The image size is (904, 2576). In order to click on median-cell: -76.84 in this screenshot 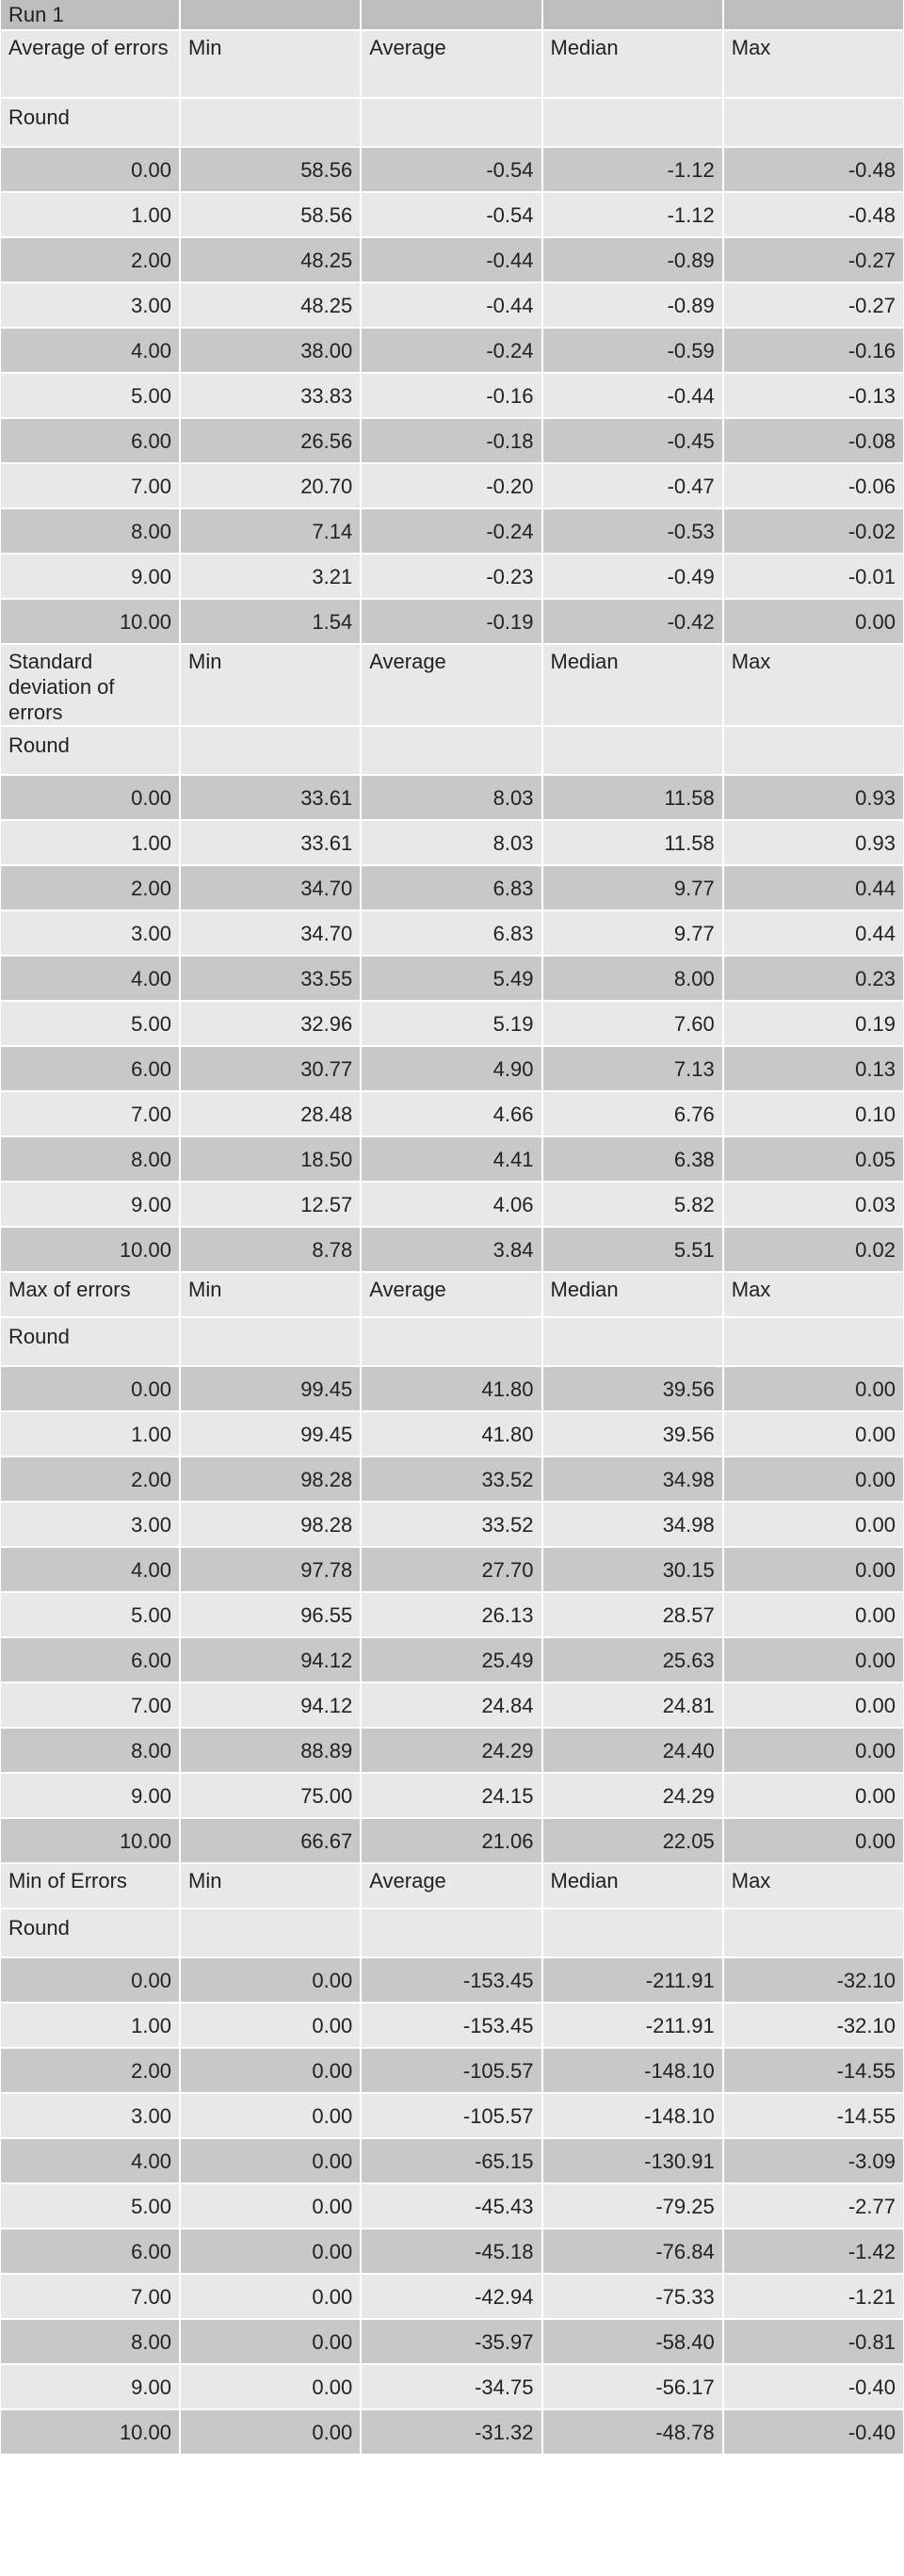, I will do `click(632, 2251)`.